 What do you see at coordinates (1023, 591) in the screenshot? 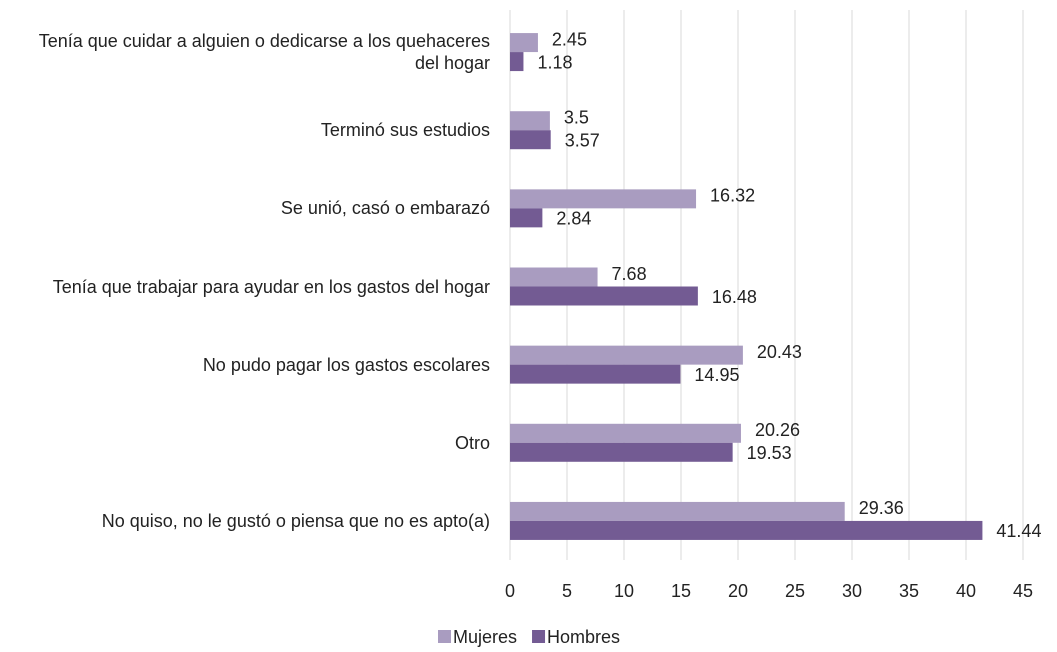
I see `x-tick-label: 45` at bounding box center [1023, 591].